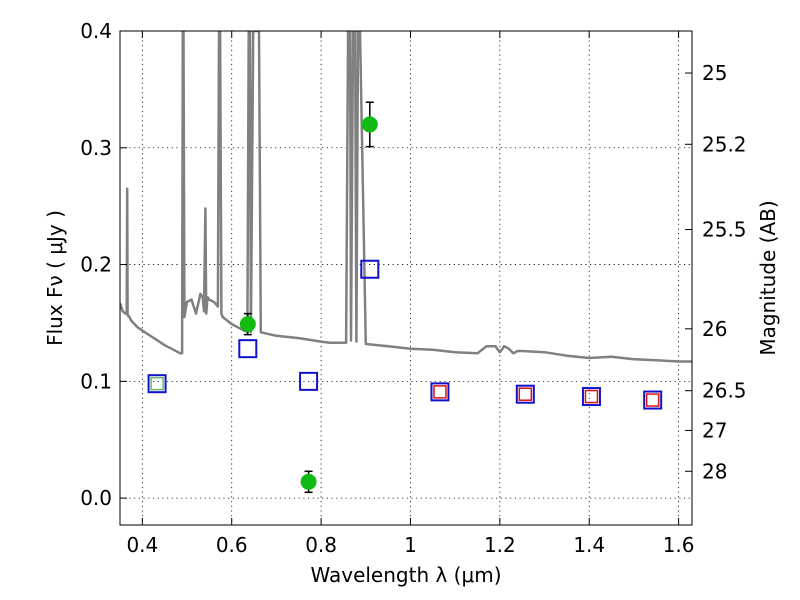  I want to click on right-tick-label: 27, so click(714, 430).